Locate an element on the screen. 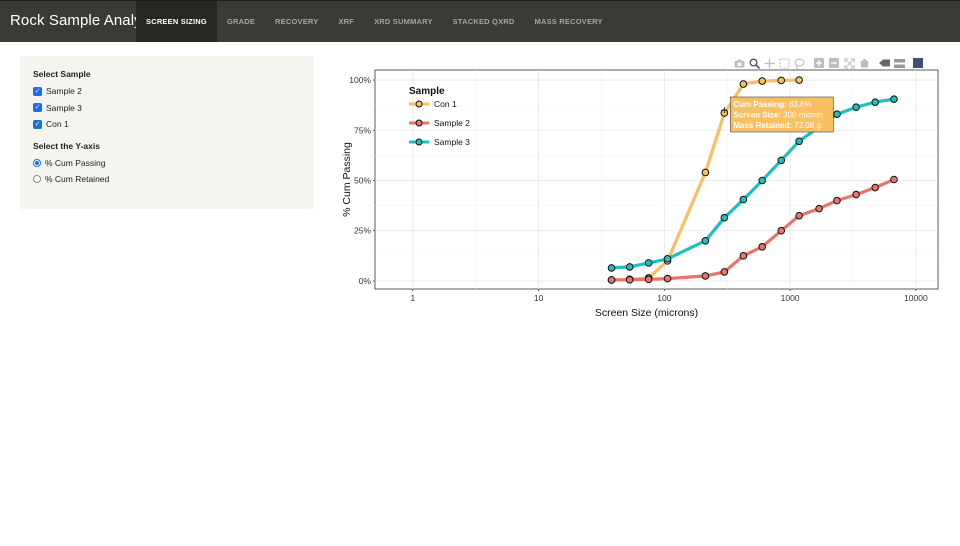 The width and height of the screenshot is (960, 546). spike-lines-icon is located at coordinates (884, 63).